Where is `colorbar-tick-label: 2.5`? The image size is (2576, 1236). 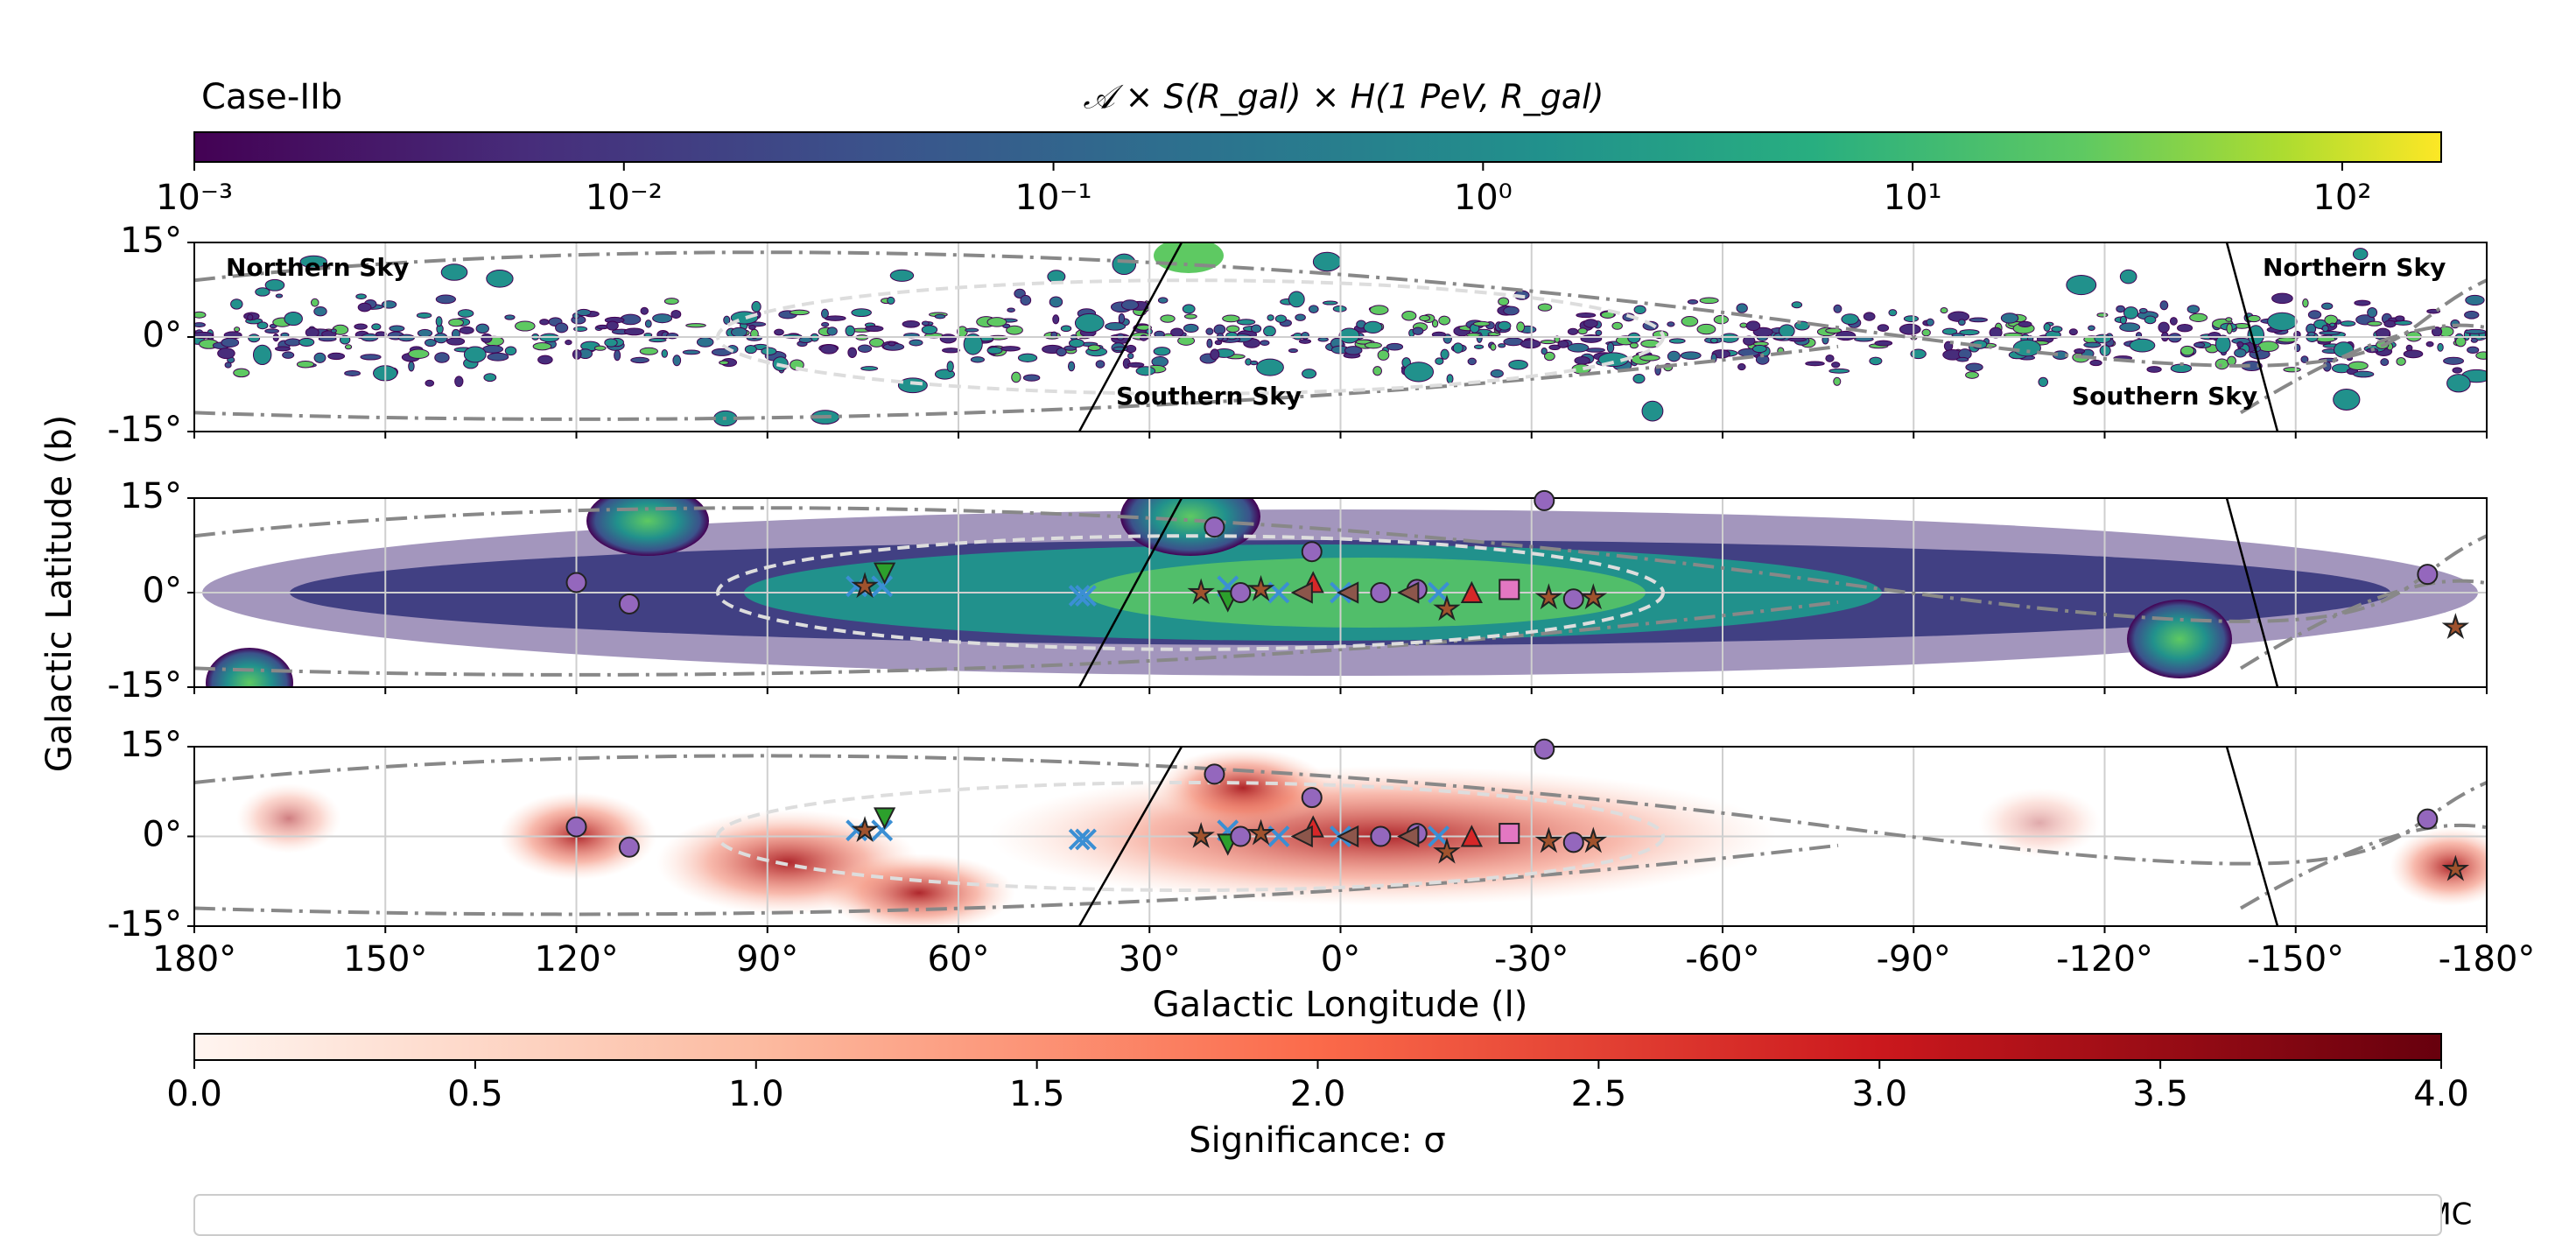
colorbar-tick-label: 2.5 is located at coordinates (1599, 1094).